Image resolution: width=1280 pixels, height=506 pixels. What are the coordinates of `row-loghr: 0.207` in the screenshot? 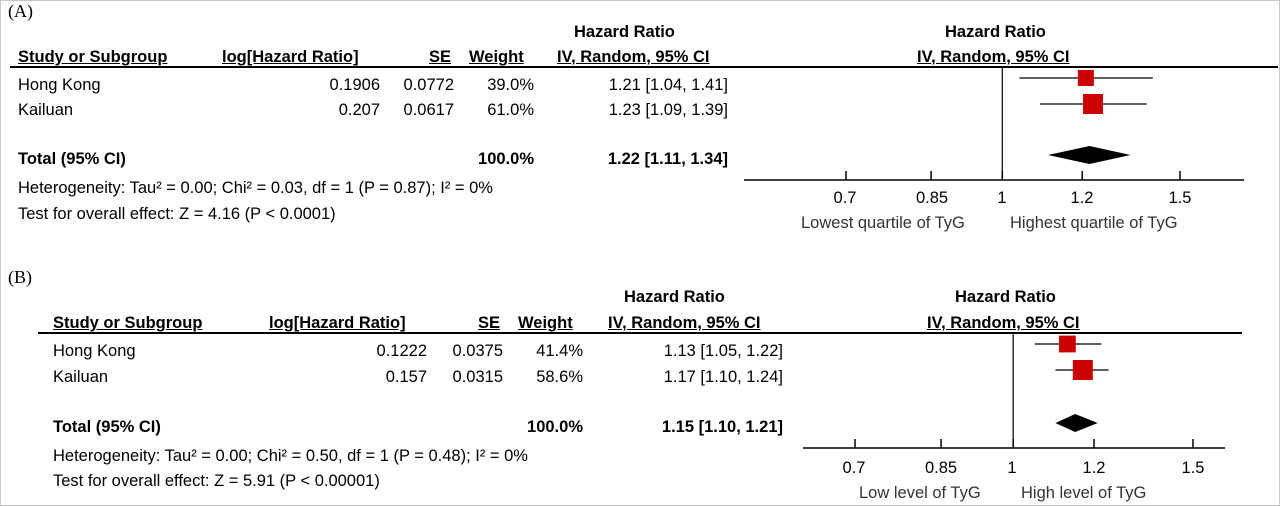 It's located at (359, 110).